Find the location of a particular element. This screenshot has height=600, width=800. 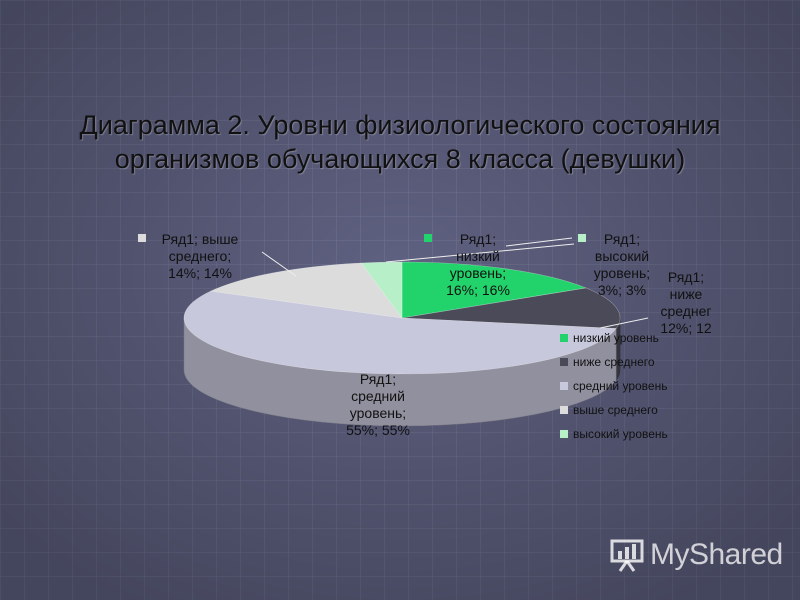

slice-средний-уровень is located at coordinates (400, 332).